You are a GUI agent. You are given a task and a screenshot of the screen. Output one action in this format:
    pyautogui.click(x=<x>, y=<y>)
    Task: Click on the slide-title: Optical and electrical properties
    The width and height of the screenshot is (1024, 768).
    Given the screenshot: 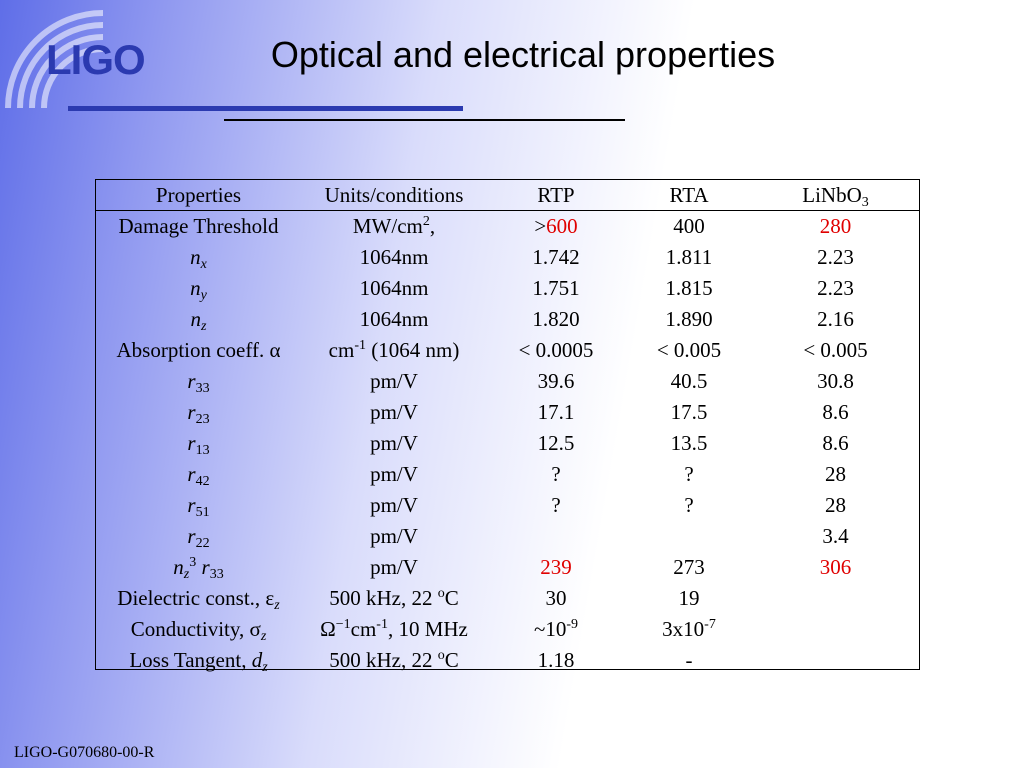 What is the action you would take?
    pyautogui.click(x=523, y=54)
    